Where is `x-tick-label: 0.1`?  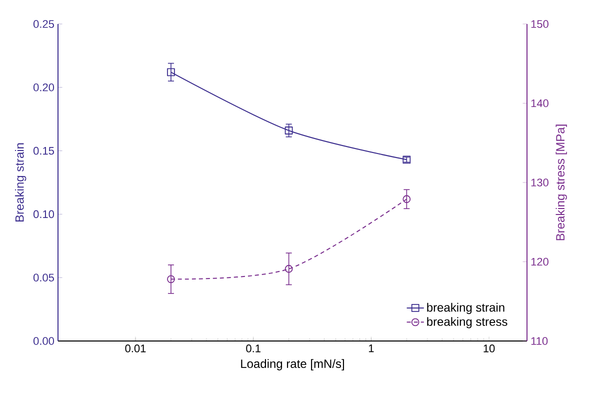 x-tick-label: 0.1 is located at coordinates (253, 348).